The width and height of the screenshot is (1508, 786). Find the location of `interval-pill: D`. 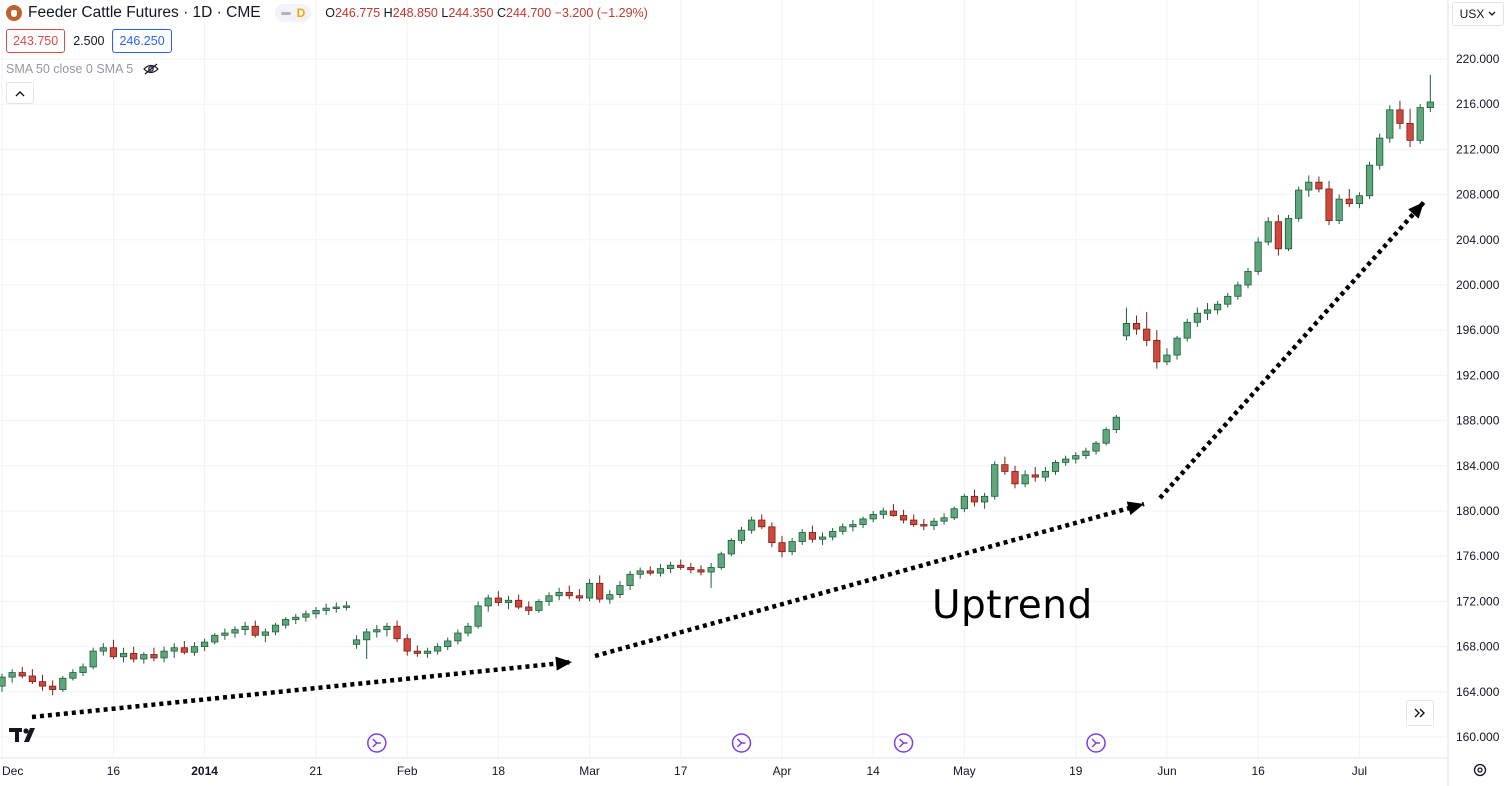

interval-pill: D is located at coordinates (293, 13).